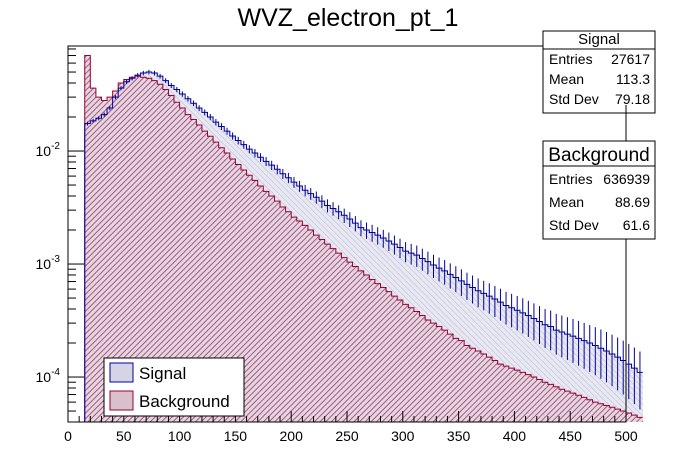  I want to click on x-tick-label: 500, so click(626, 436).